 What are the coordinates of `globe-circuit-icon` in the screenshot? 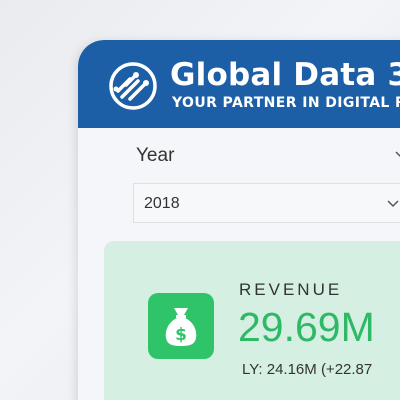 It's located at (133, 86).